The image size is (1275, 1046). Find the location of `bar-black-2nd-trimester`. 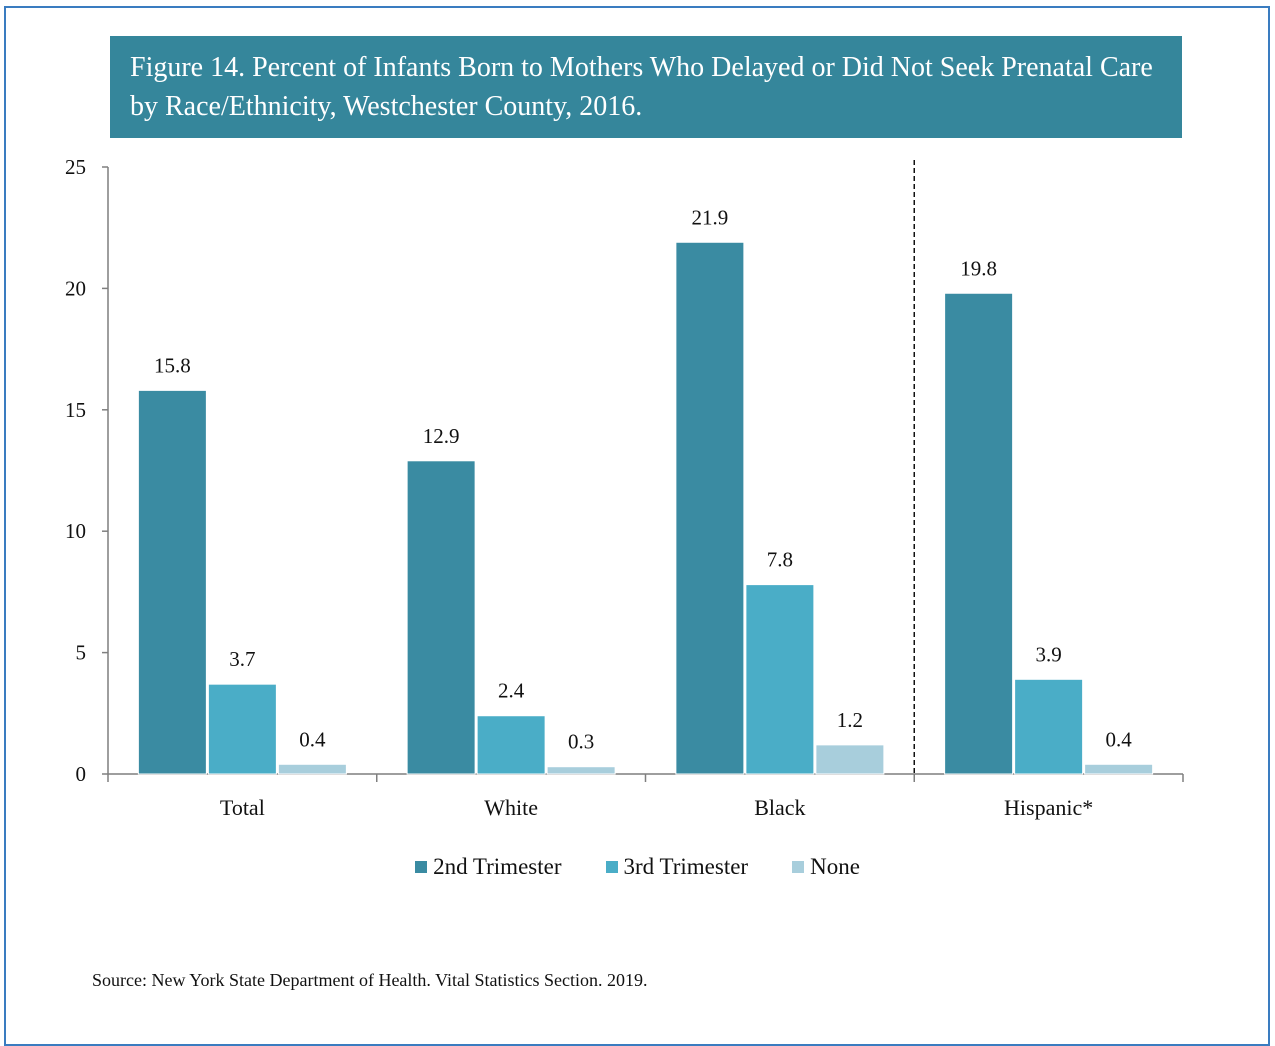

bar-black-2nd-trimester is located at coordinates (710, 508).